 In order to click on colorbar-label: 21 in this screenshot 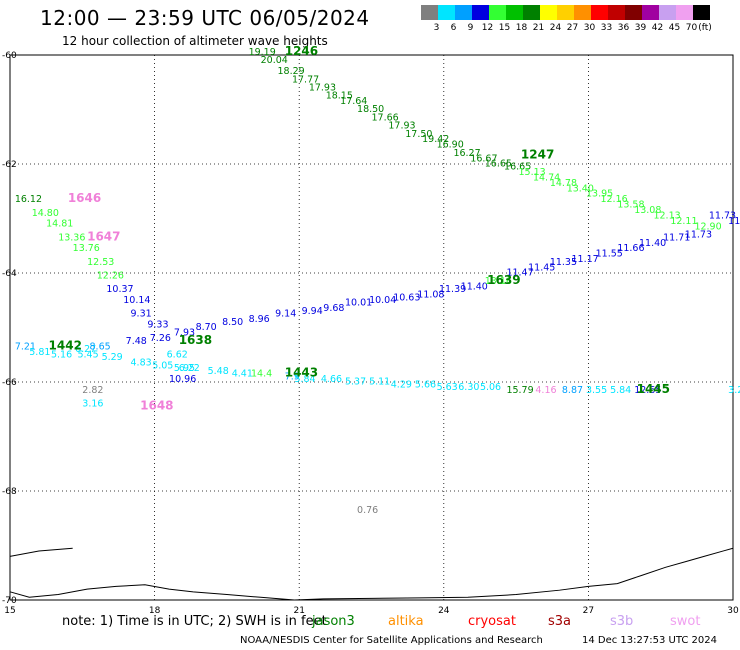, I will do `click(538, 28)`.